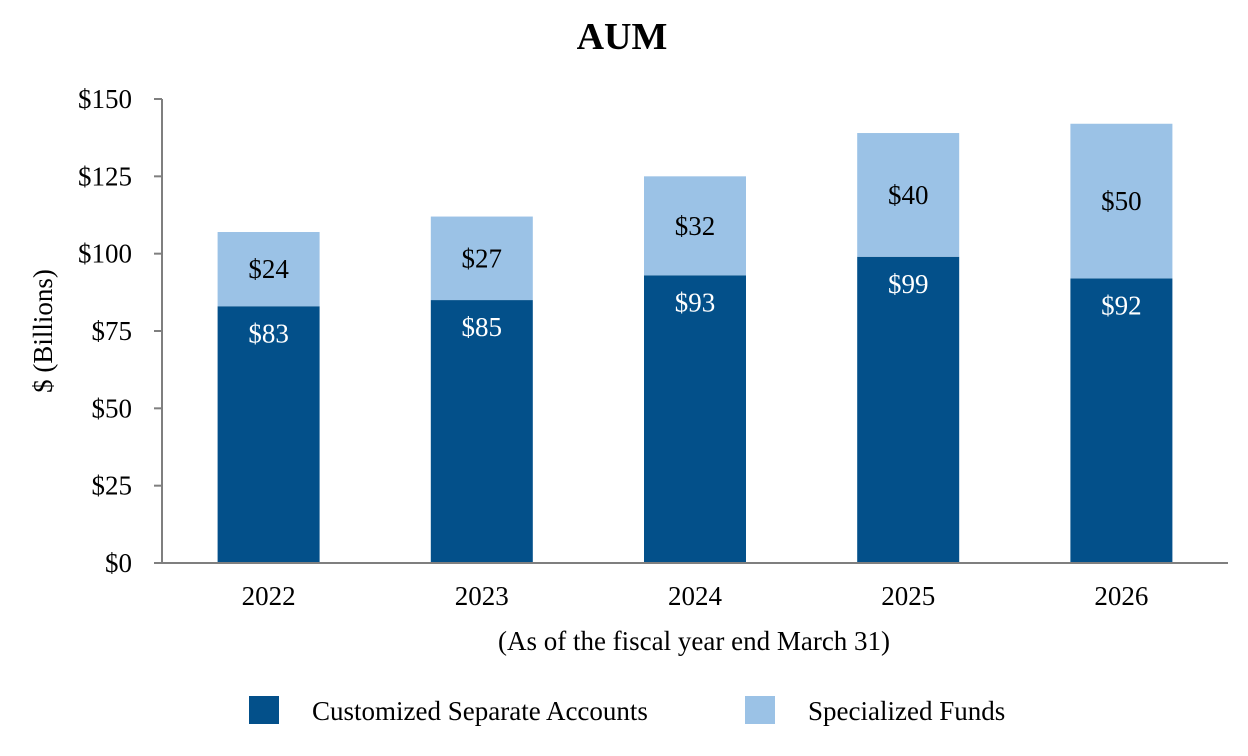 This screenshot has height=756, width=1248. I want to click on y-axis-title: $ (Billions), so click(43, 331).